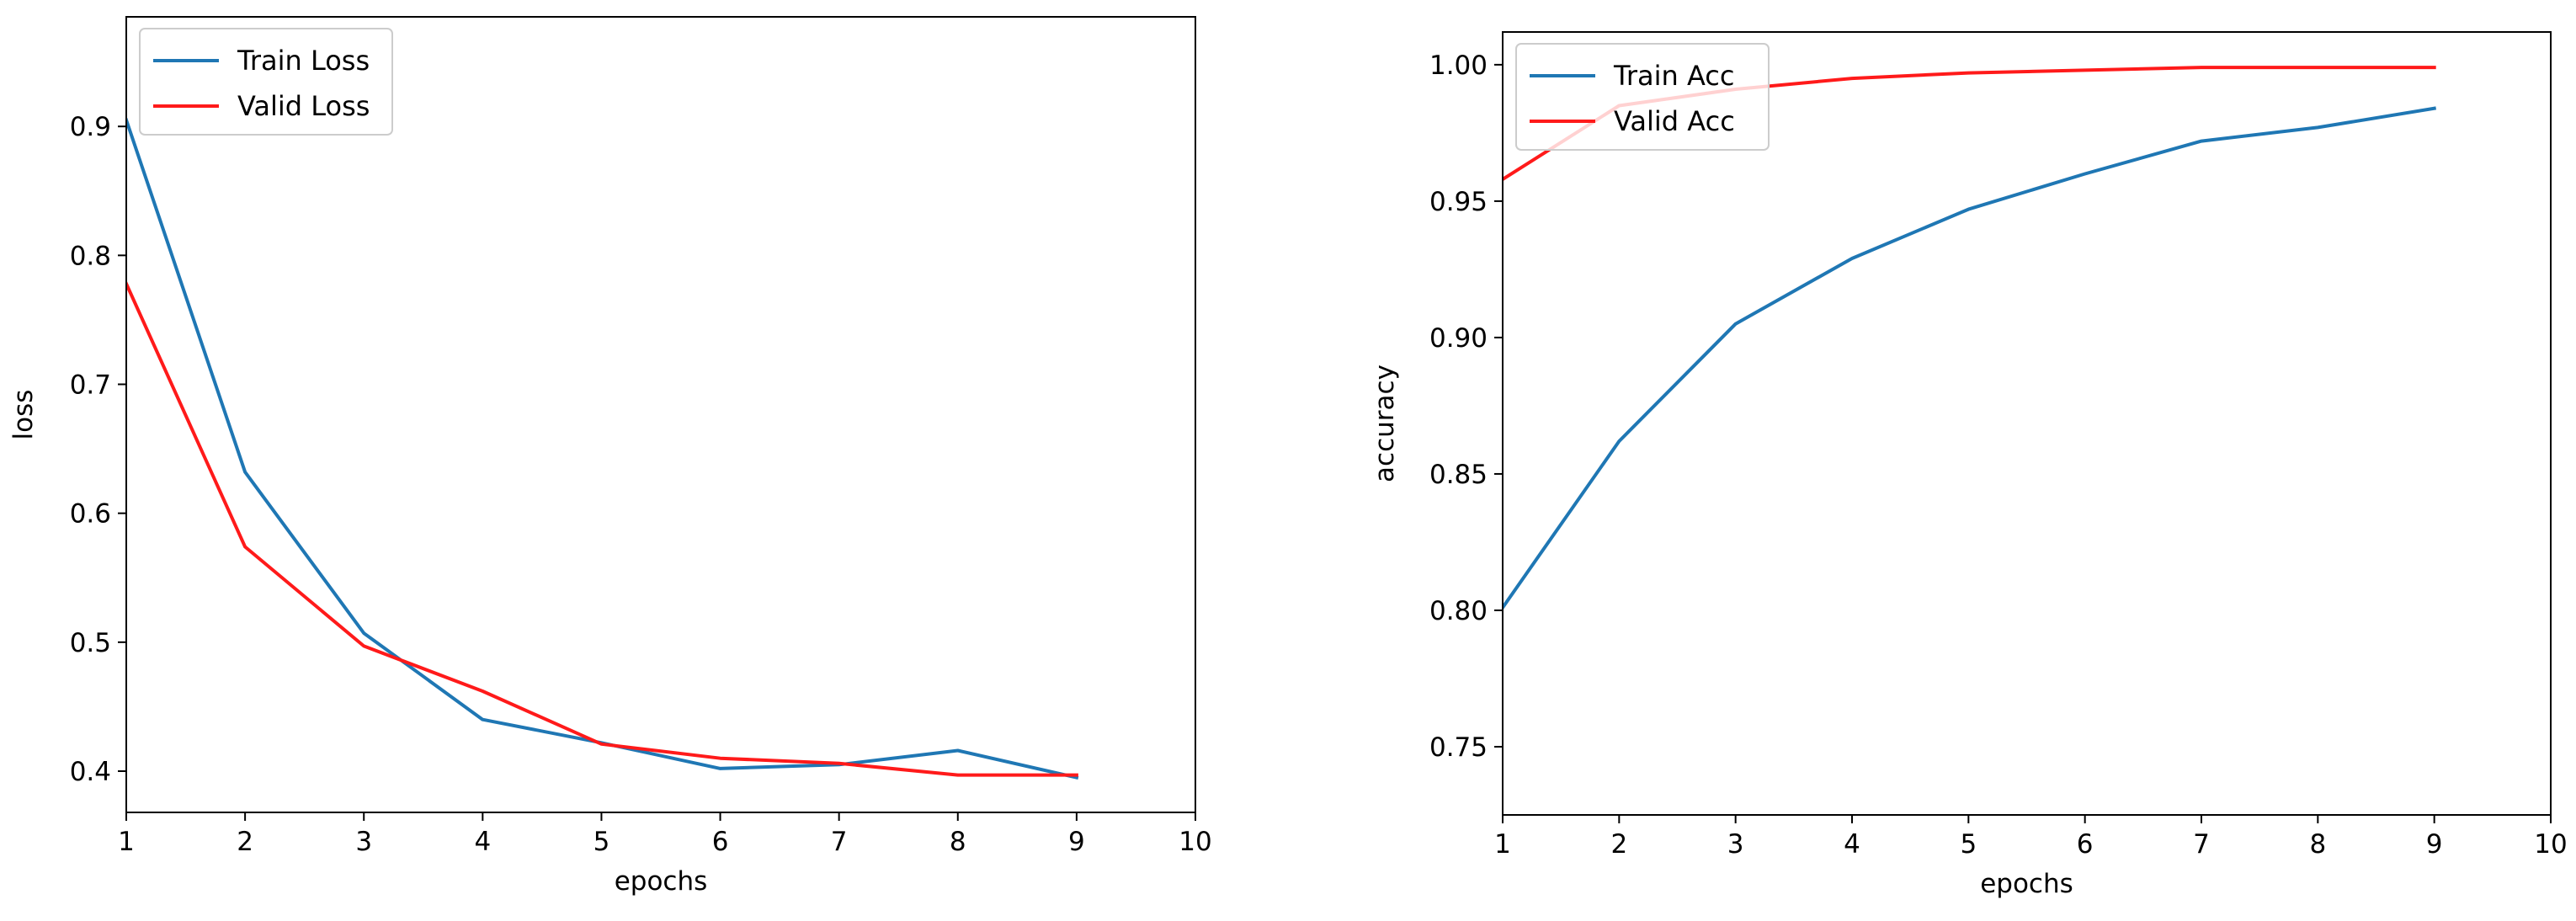 This screenshot has width=2576, height=921. I want to click on accuracy-y-ticks: 0.75 0.80 0.85 0.90 0.95 1.00, so click(1466, 407).